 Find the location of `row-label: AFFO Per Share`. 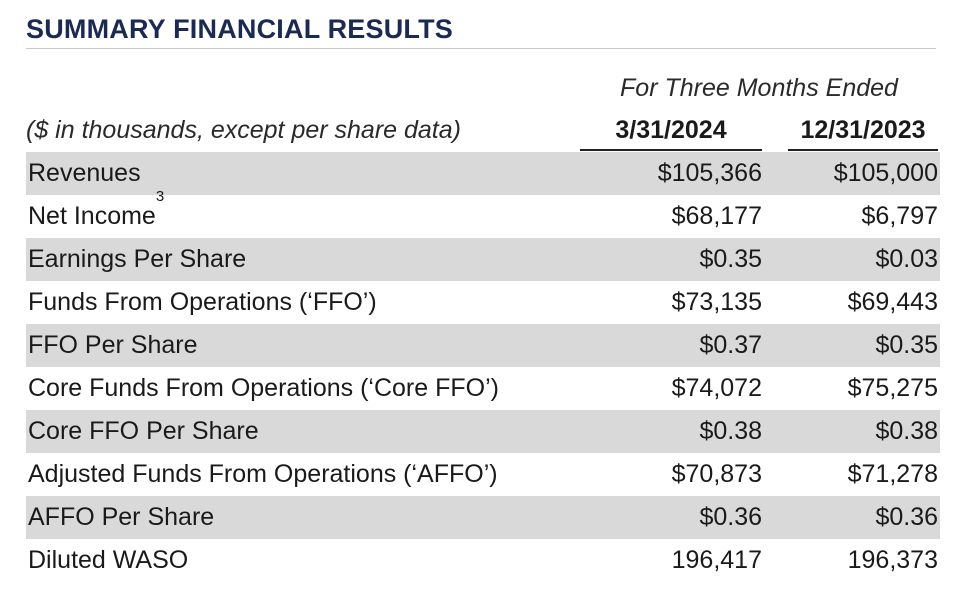

row-label: AFFO Per Share is located at coordinates (121, 517).